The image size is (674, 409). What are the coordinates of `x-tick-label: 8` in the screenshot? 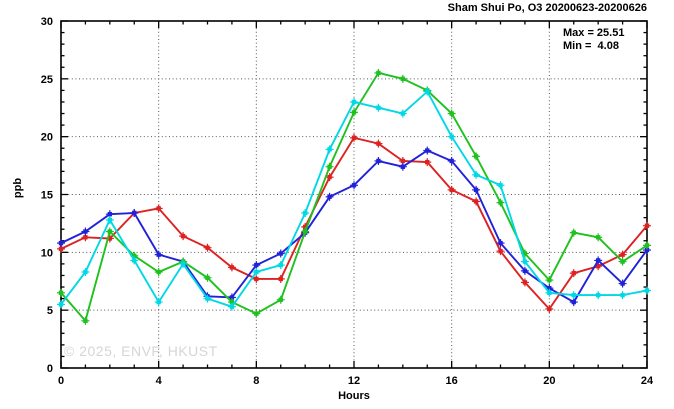 It's located at (256, 381).